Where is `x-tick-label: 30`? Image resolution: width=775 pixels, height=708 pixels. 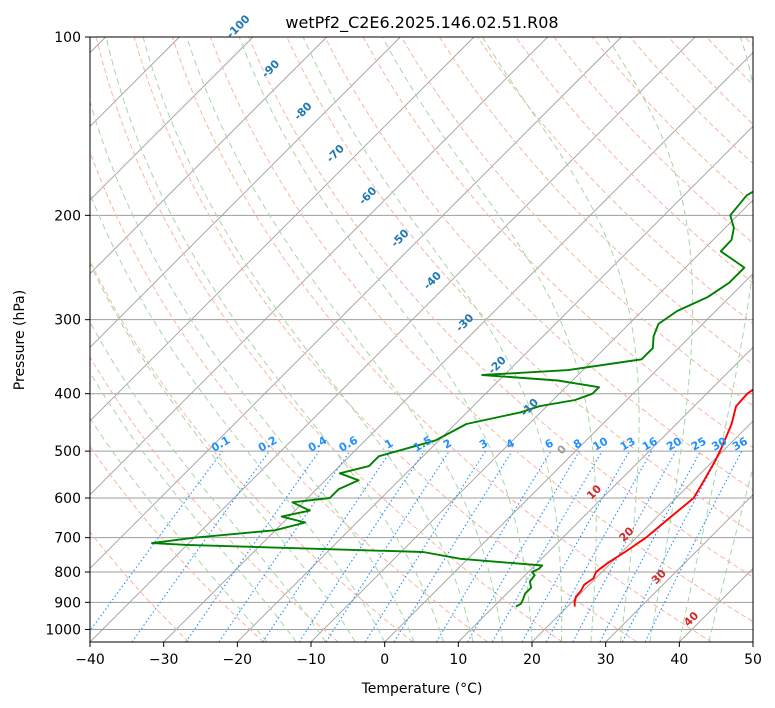 x-tick-label: 30 is located at coordinates (606, 660).